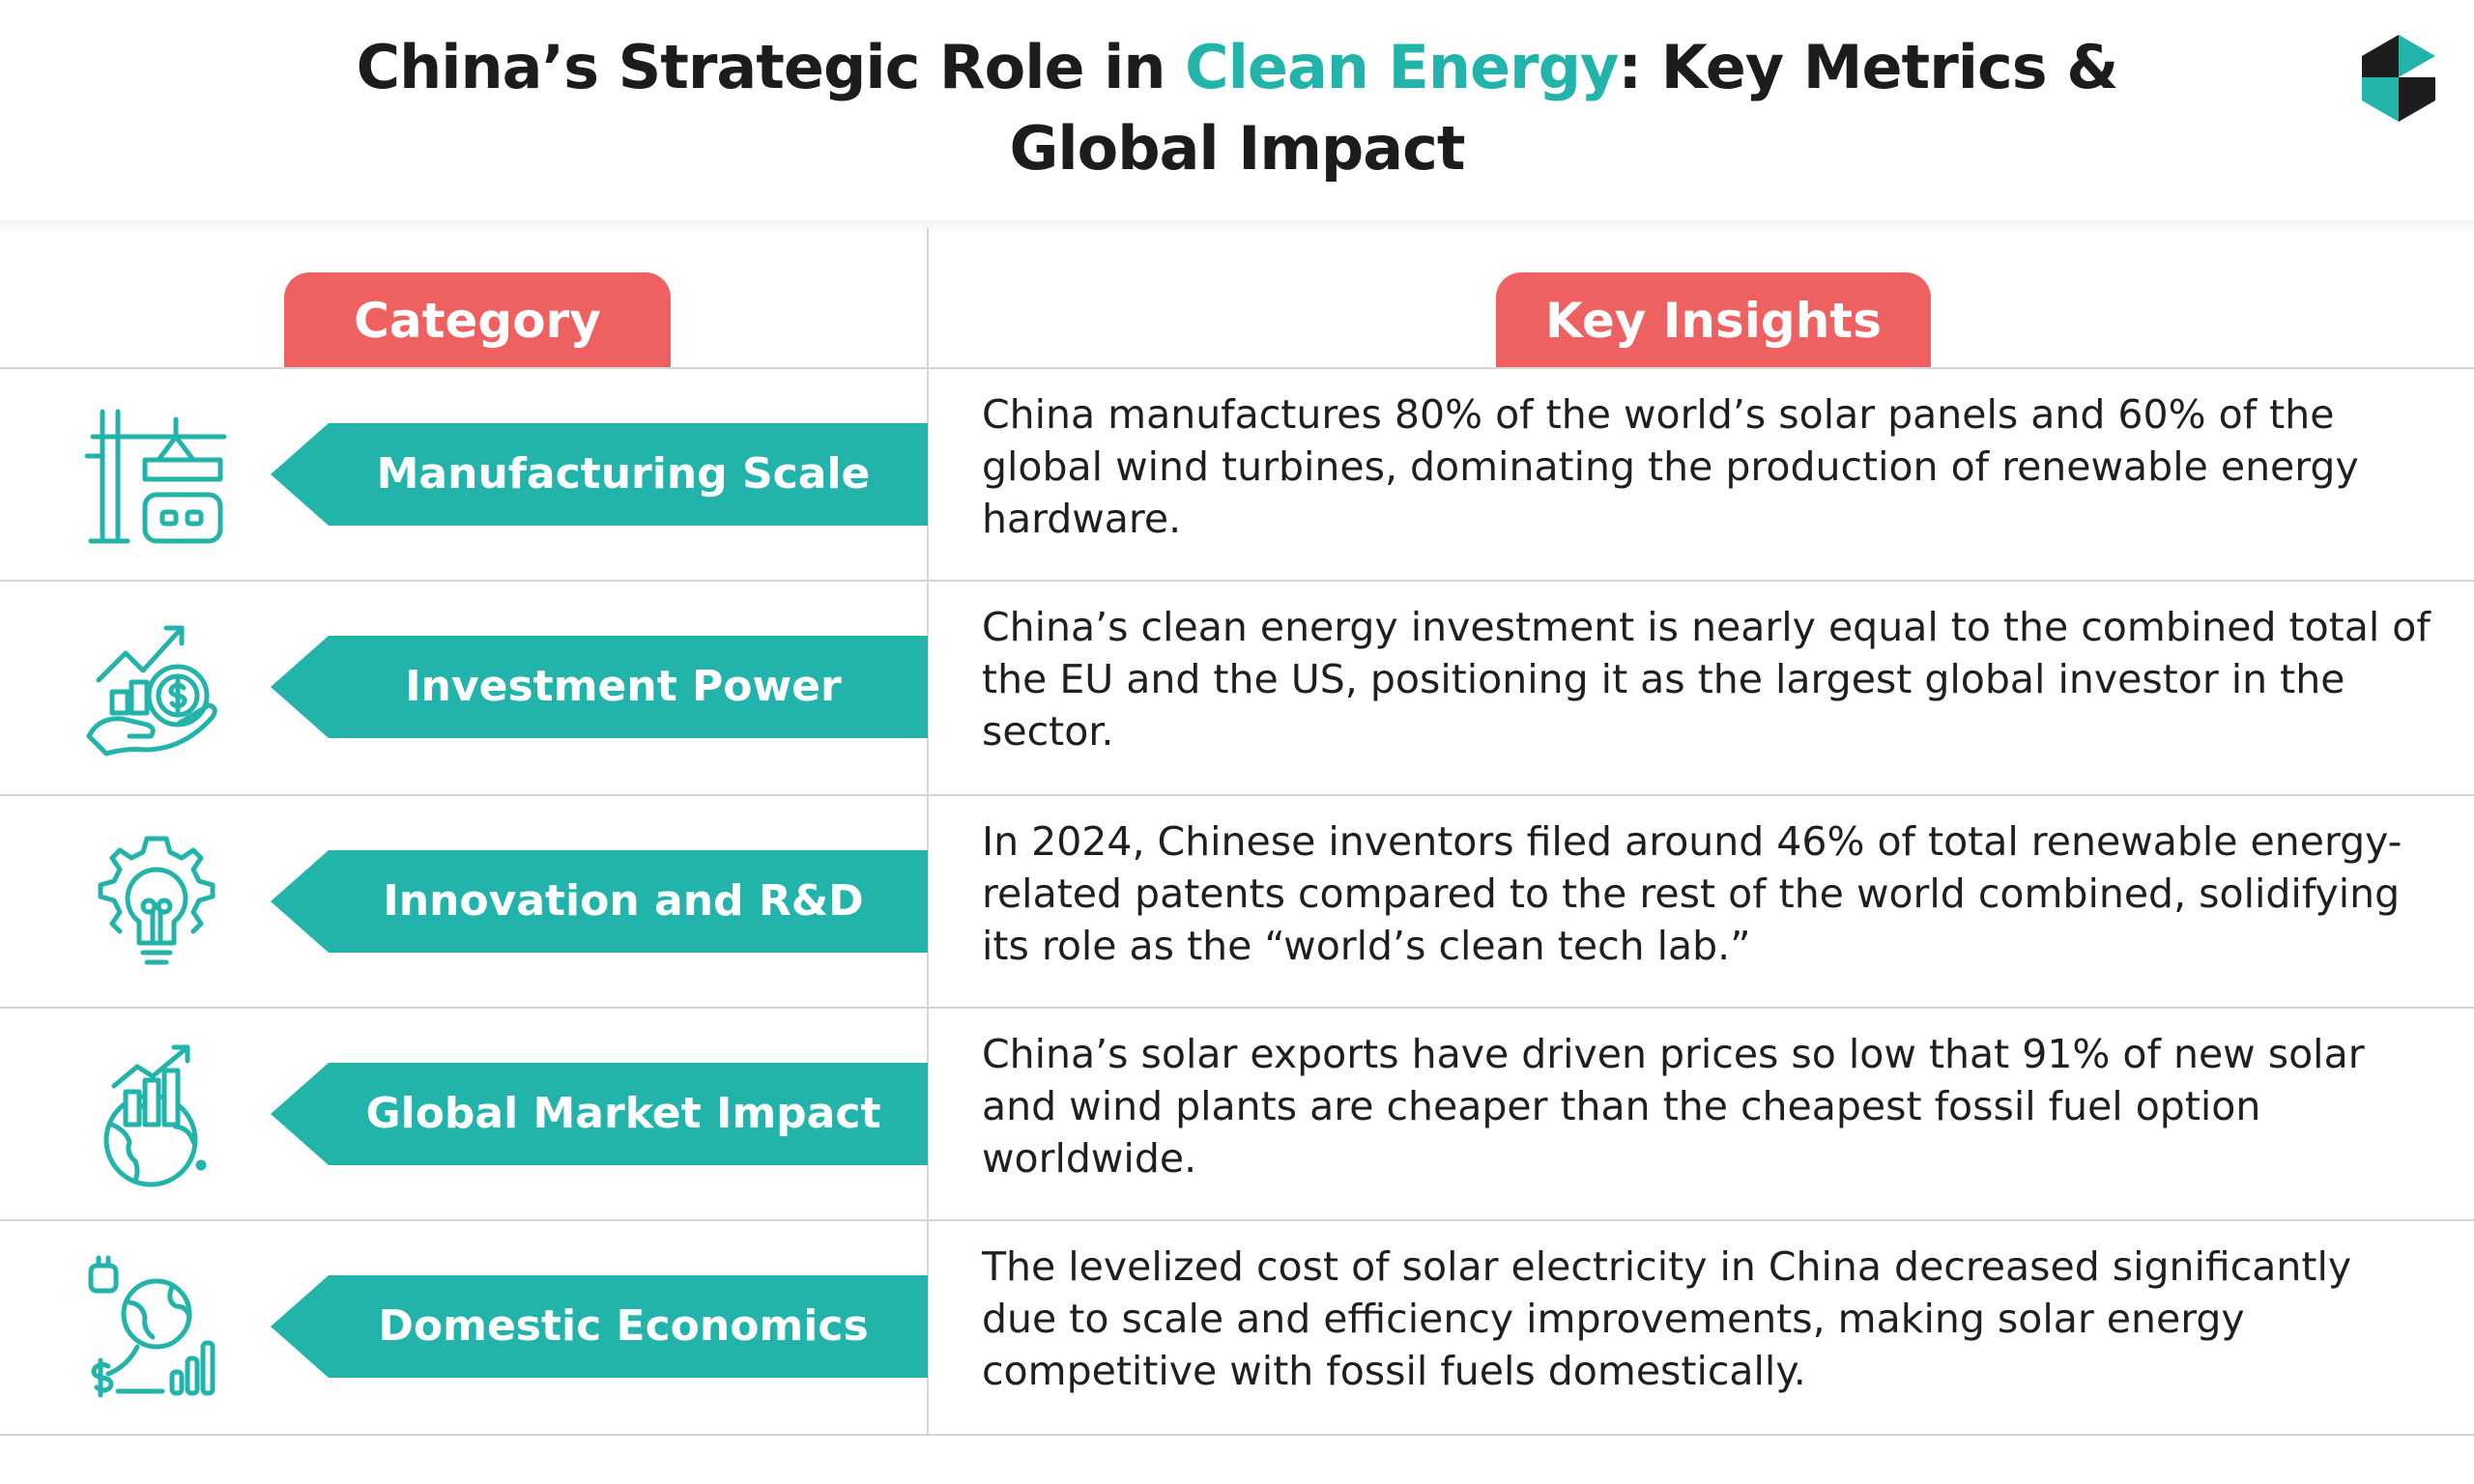 This screenshot has height=1484, width=2474. Describe the element at coordinates (157, 903) in the screenshot. I see `innovation-lightbulb-gear-icon` at that location.